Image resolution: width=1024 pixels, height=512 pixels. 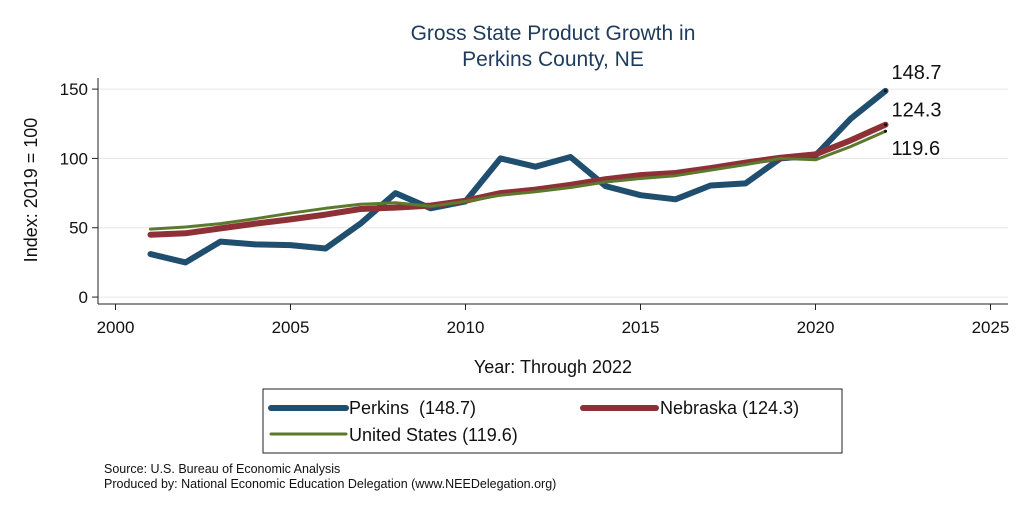 I want to click on end-point-perkins, so click(x=885, y=91).